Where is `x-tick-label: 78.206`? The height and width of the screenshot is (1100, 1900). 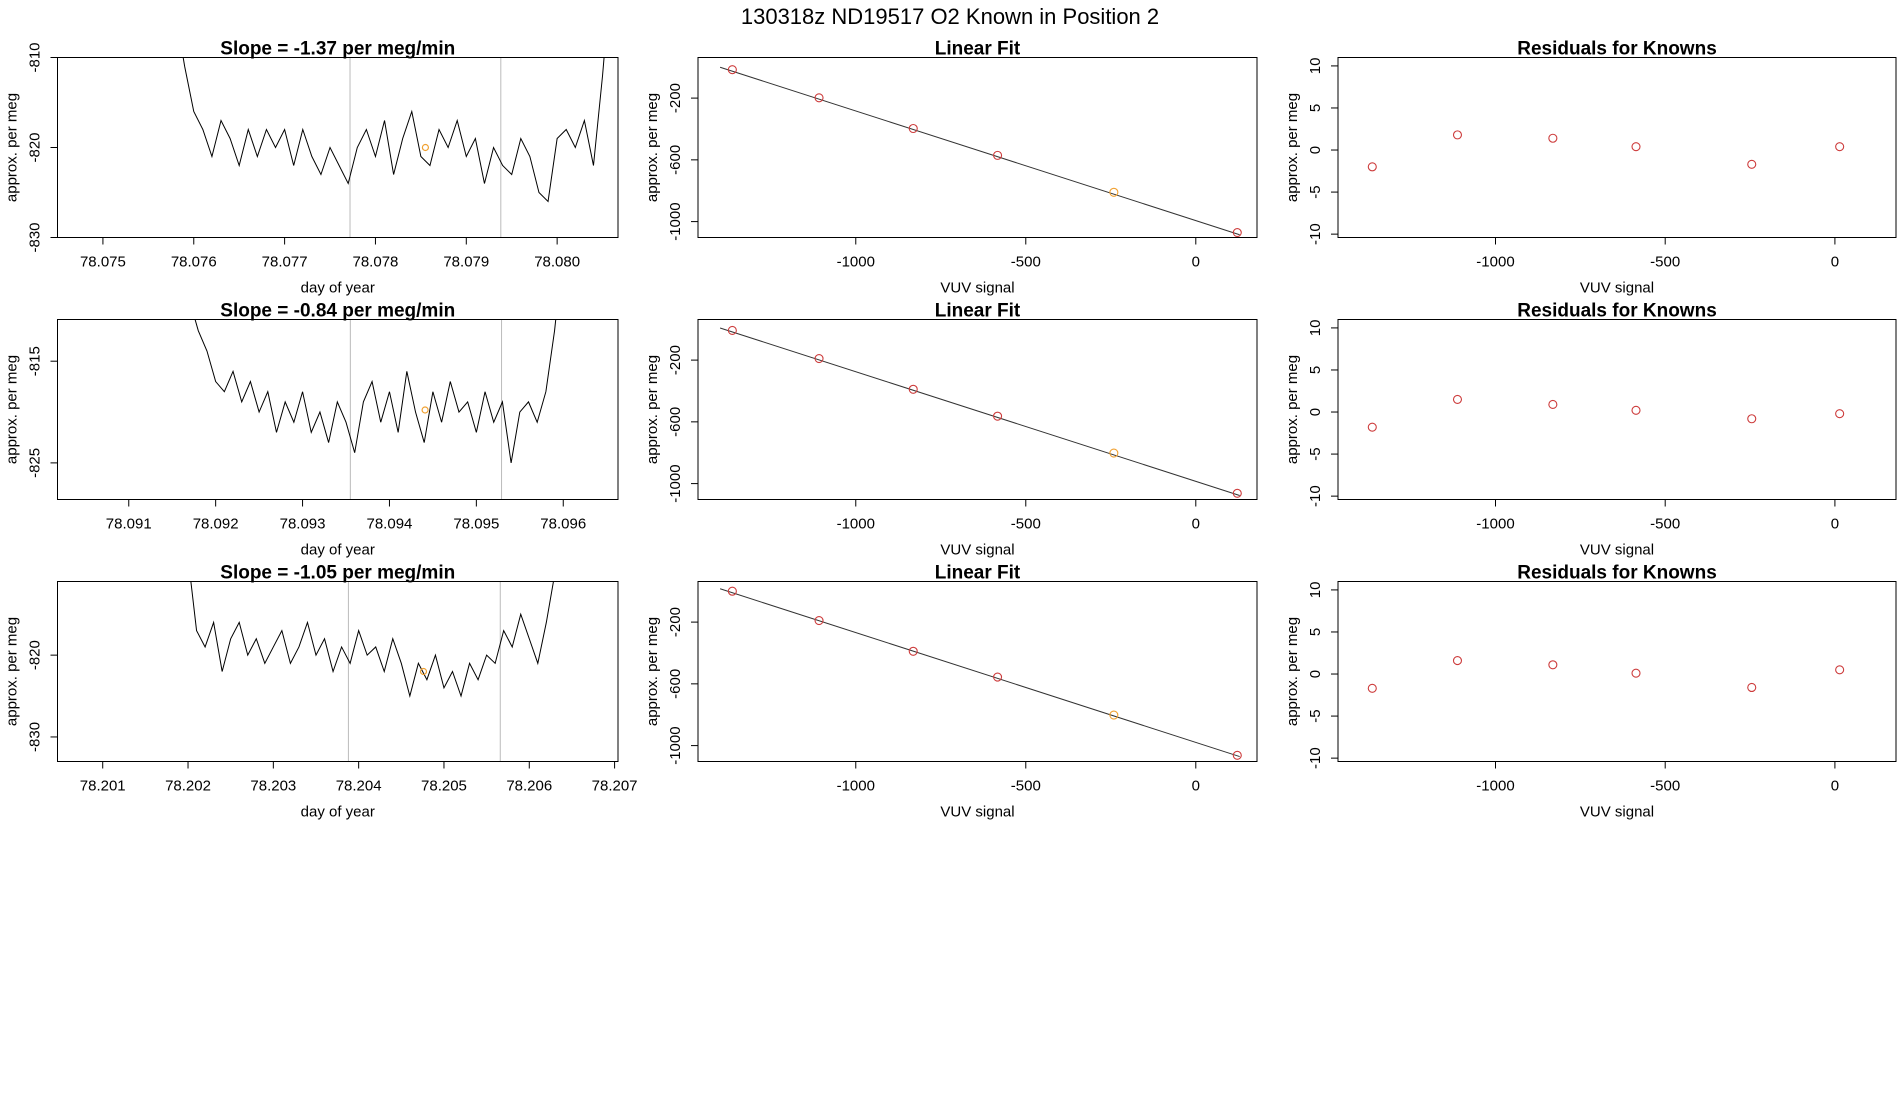 x-tick-label: 78.206 is located at coordinates (529, 785).